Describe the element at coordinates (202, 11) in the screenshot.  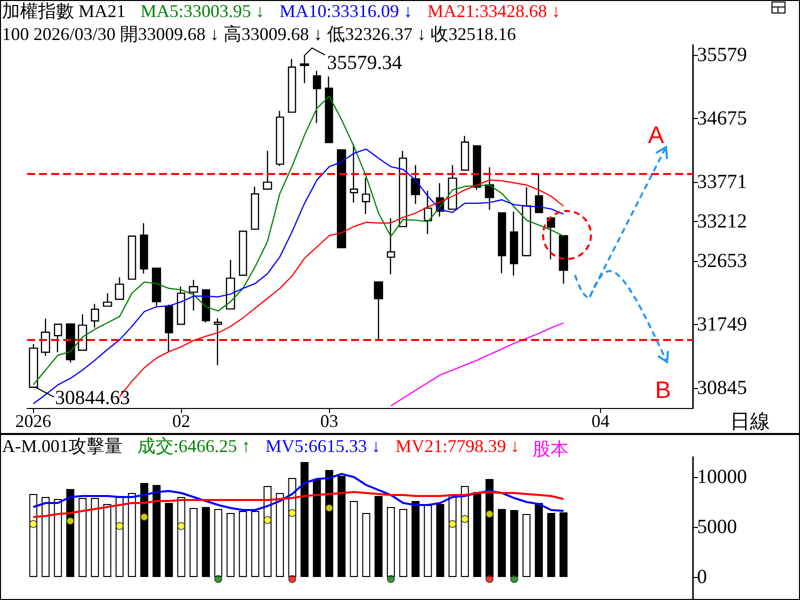
I see `text: MA5:33003.95 ↓` at that location.